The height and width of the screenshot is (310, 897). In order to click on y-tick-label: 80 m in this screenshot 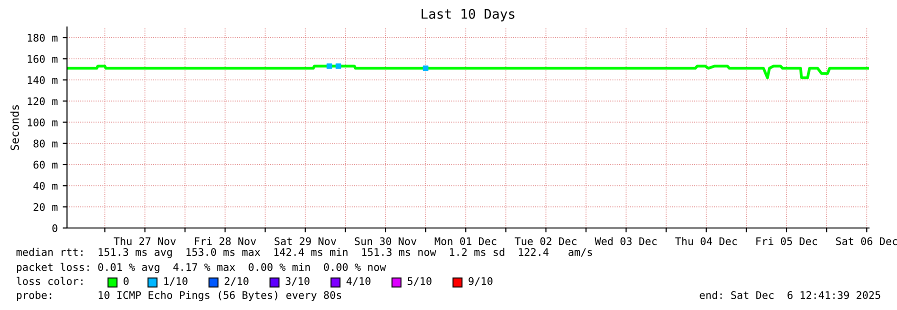, I will do `click(46, 144)`.